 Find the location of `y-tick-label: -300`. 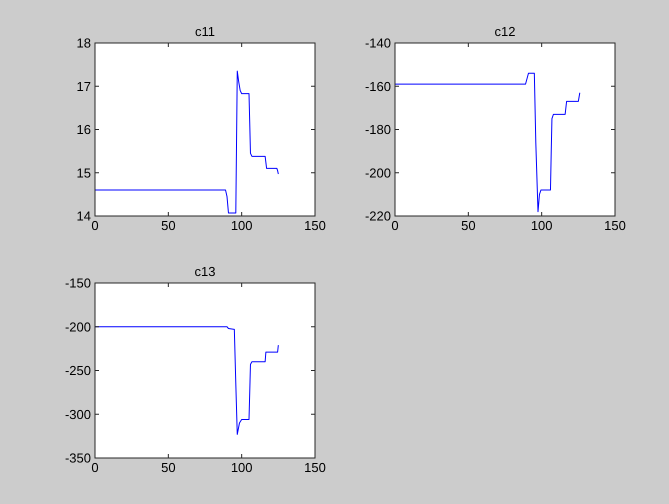

y-tick-label: -300 is located at coordinates (77, 414).